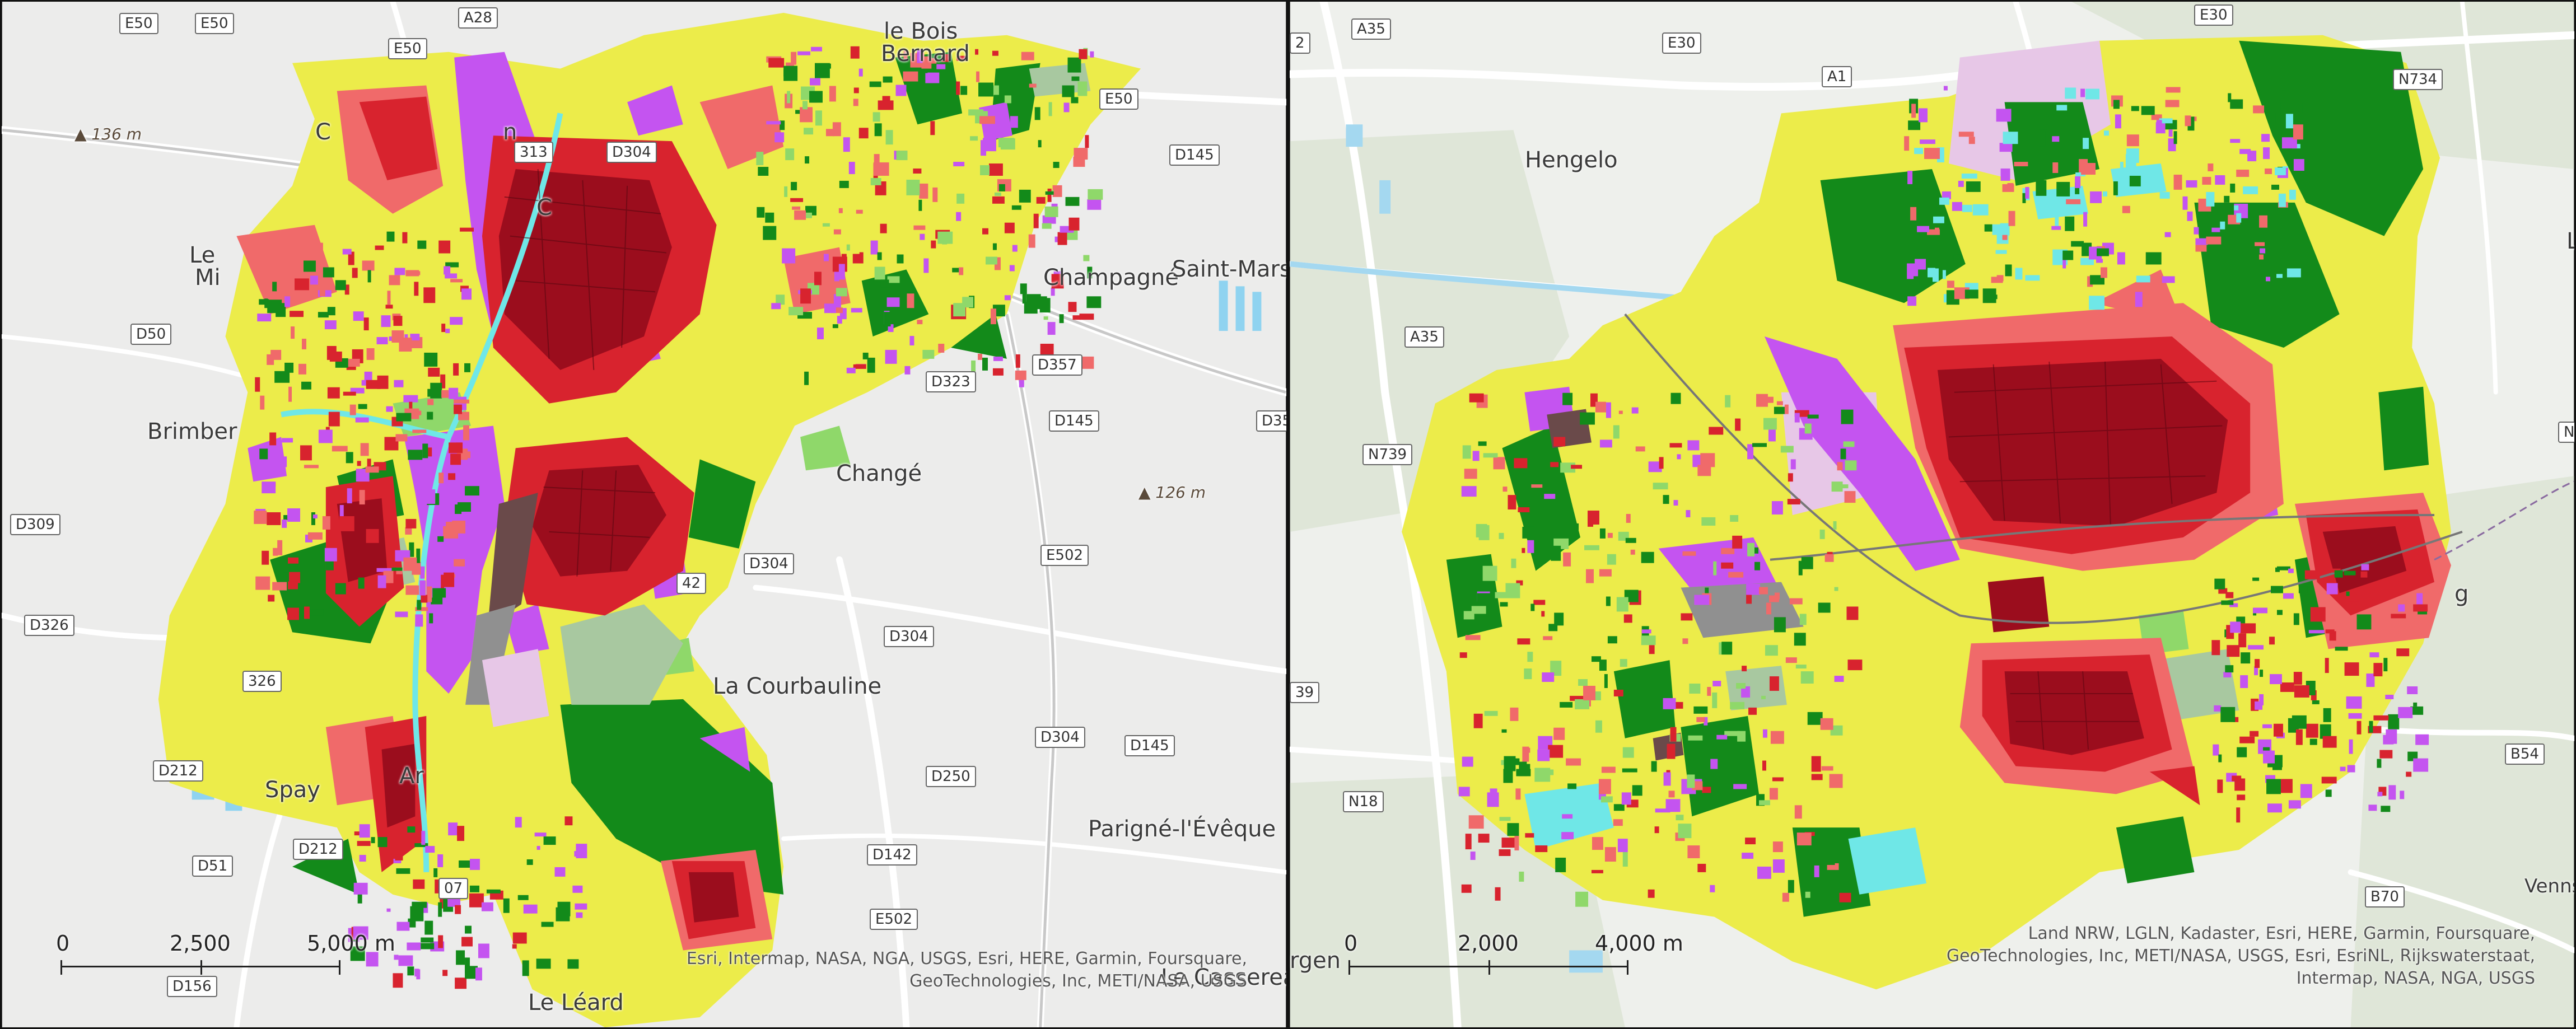  What do you see at coordinates (921, 31) in the screenshot?
I see `place-label: le Bois` at bounding box center [921, 31].